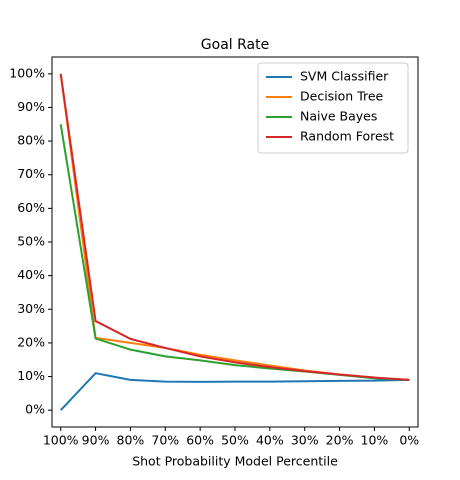  What do you see at coordinates (375, 440) in the screenshot?
I see `x-tick-label: 10%` at bounding box center [375, 440].